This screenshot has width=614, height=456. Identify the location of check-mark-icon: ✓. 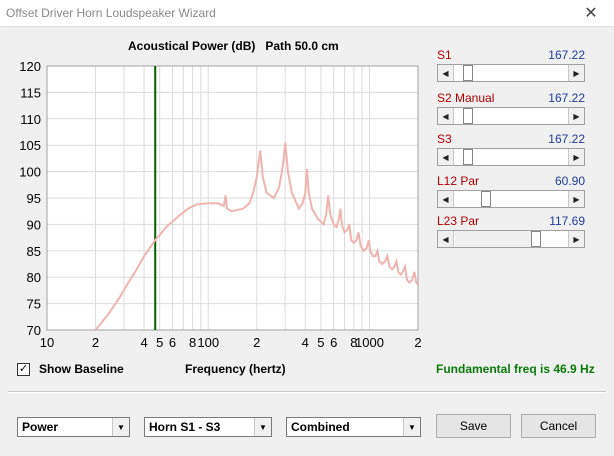
(23, 368).